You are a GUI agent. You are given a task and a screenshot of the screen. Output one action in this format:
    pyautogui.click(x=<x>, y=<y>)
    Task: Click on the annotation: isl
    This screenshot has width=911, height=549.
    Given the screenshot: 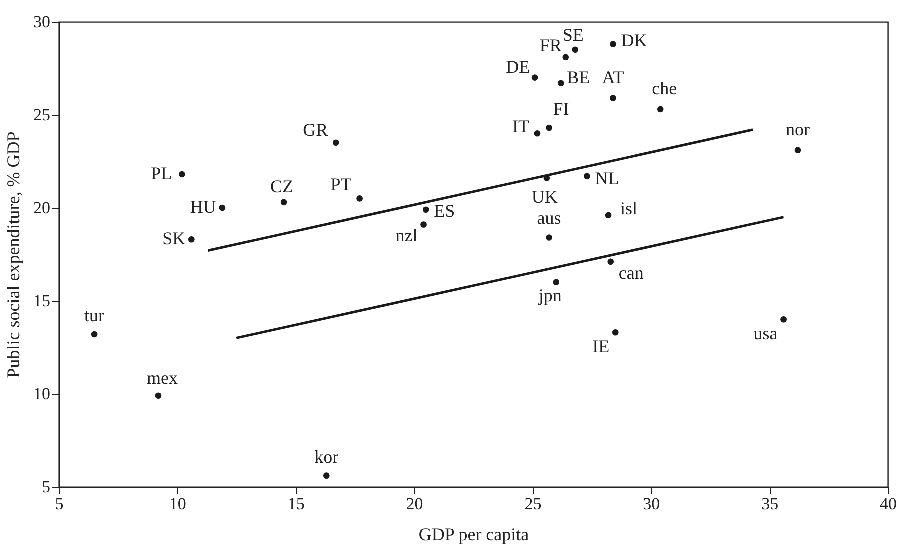 What is the action you would take?
    pyautogui.click(x=629, y=208)
    